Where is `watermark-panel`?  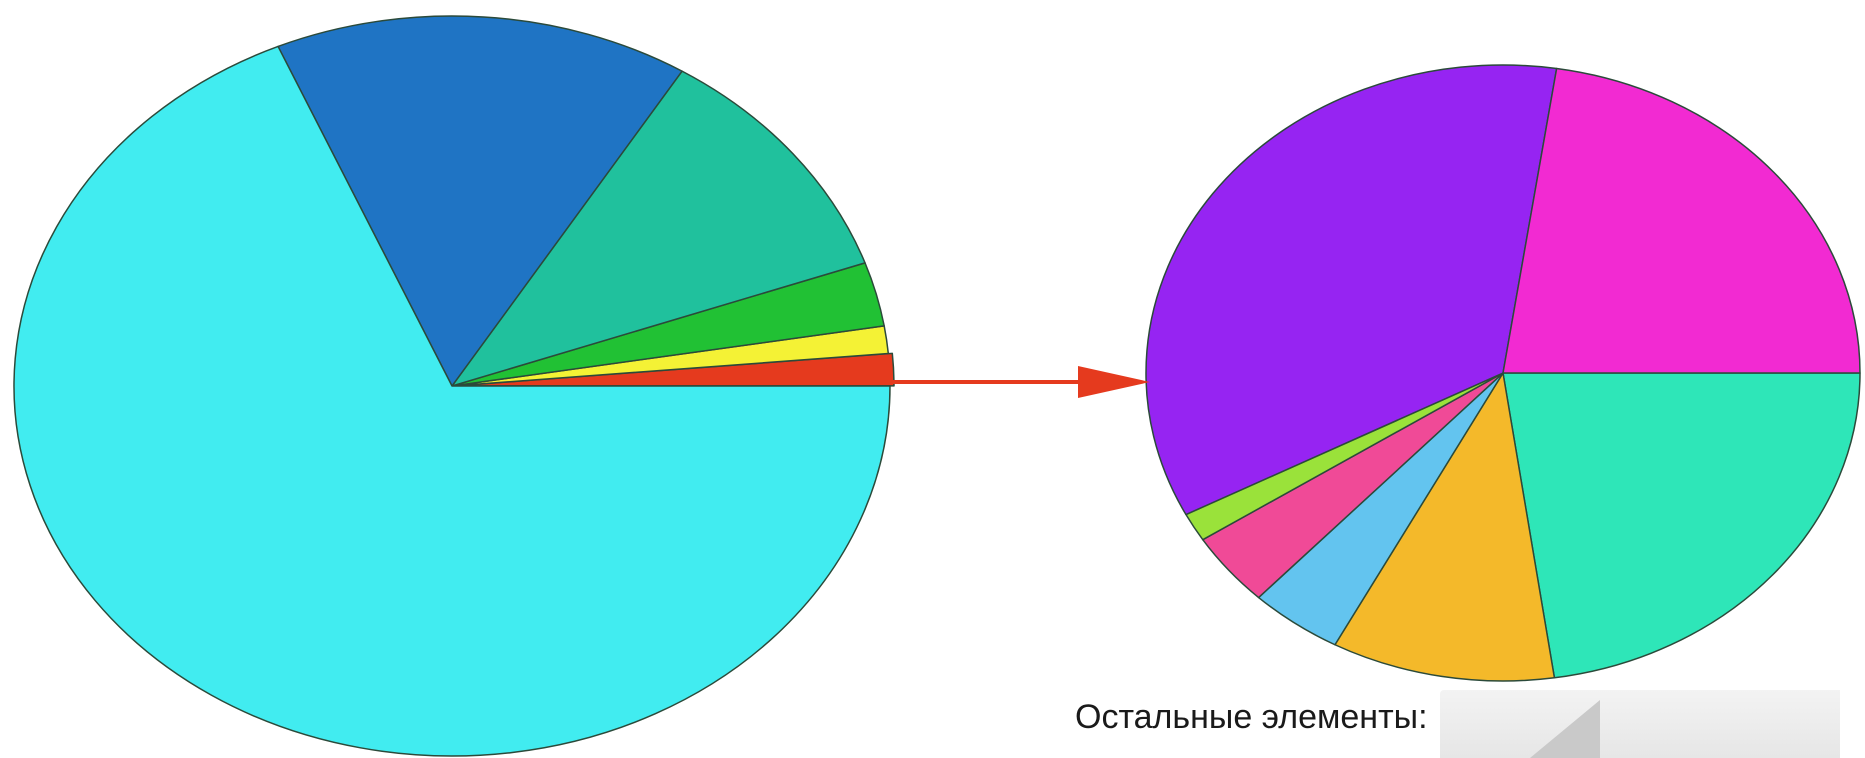
watermark-panel is located at coordinates (1640, 724).